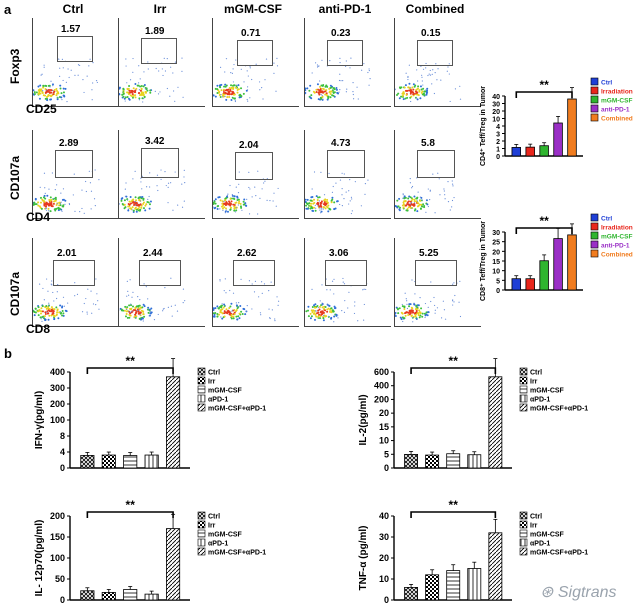 This screenshot has height=608, width=640. Describe the element at coordinates (69, 143) in the screenshot. I see `facs-gate-percentage: 2.89` at that location.